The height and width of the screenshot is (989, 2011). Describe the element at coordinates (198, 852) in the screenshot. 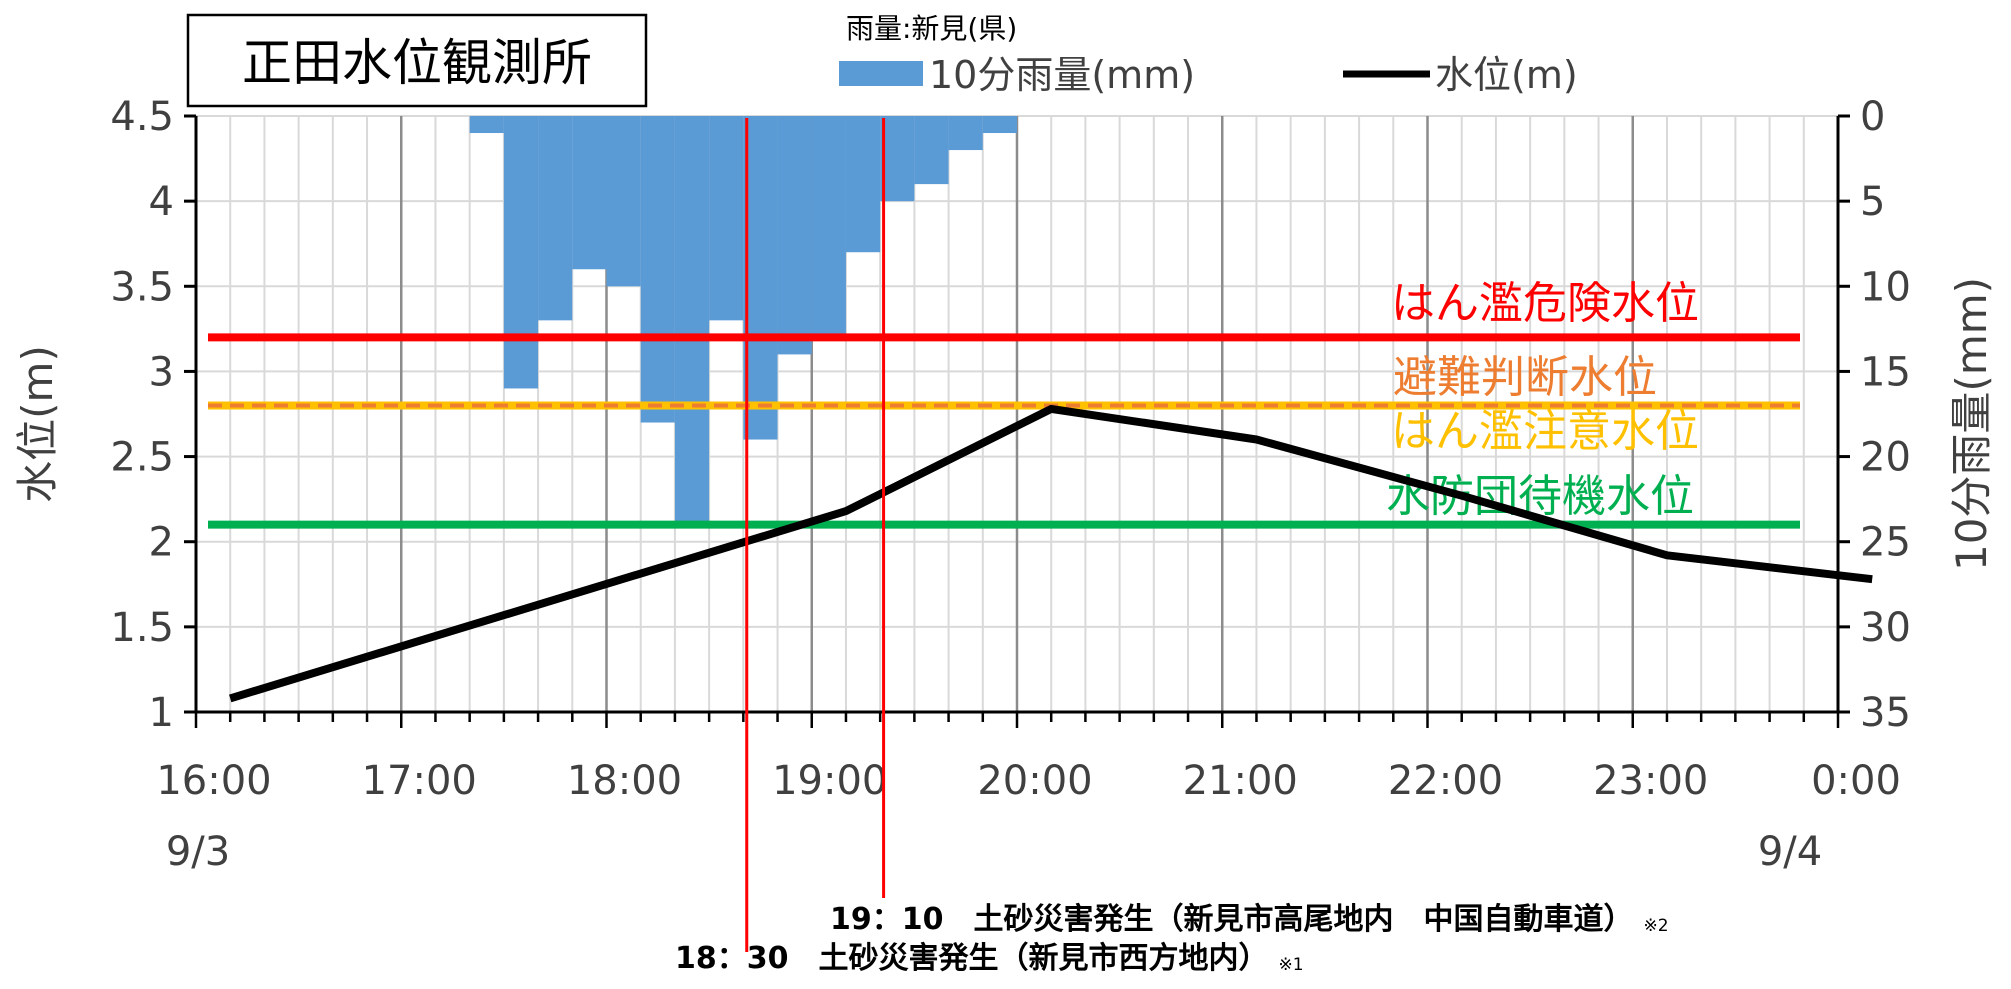

I see `date-label-start: 9/3` at that location.